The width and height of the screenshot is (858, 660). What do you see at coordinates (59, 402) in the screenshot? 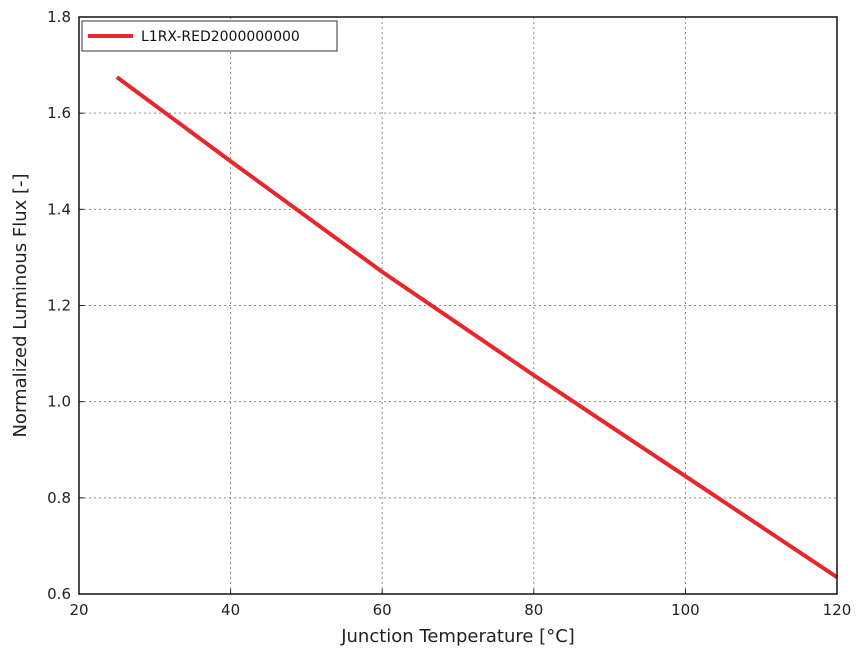
I see `y-tick-label: 1.0` at bounding box center [59, 402].